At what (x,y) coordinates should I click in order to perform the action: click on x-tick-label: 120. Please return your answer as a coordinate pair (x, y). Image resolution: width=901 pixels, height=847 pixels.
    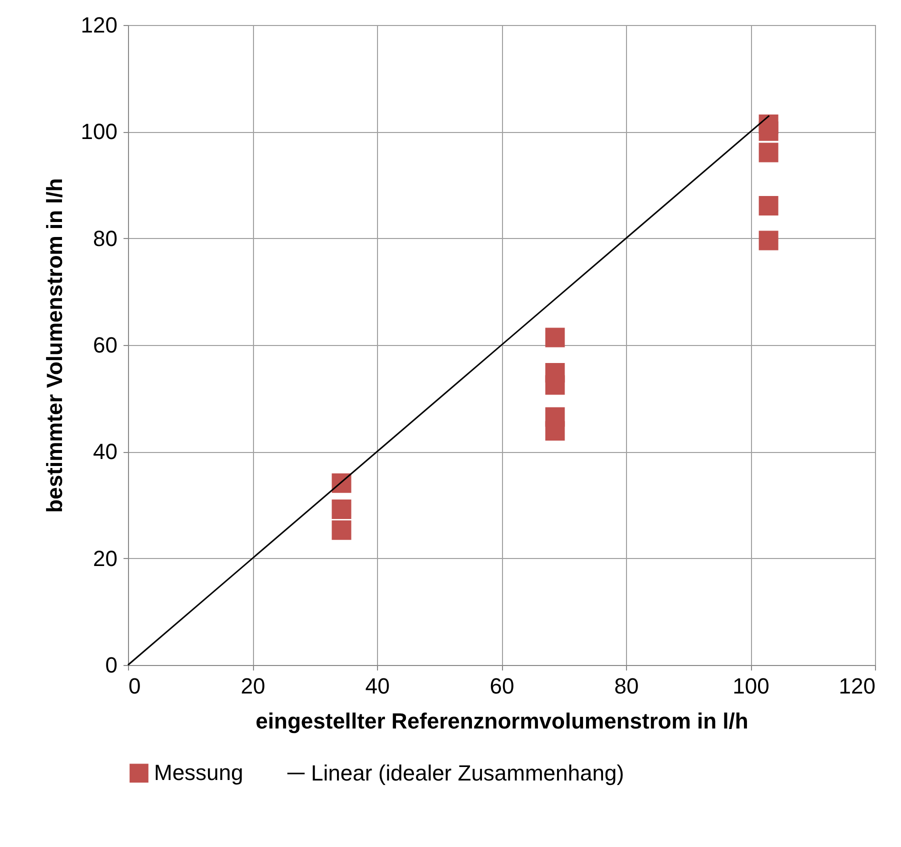
    Looking at the image, I should click on (857, 686).